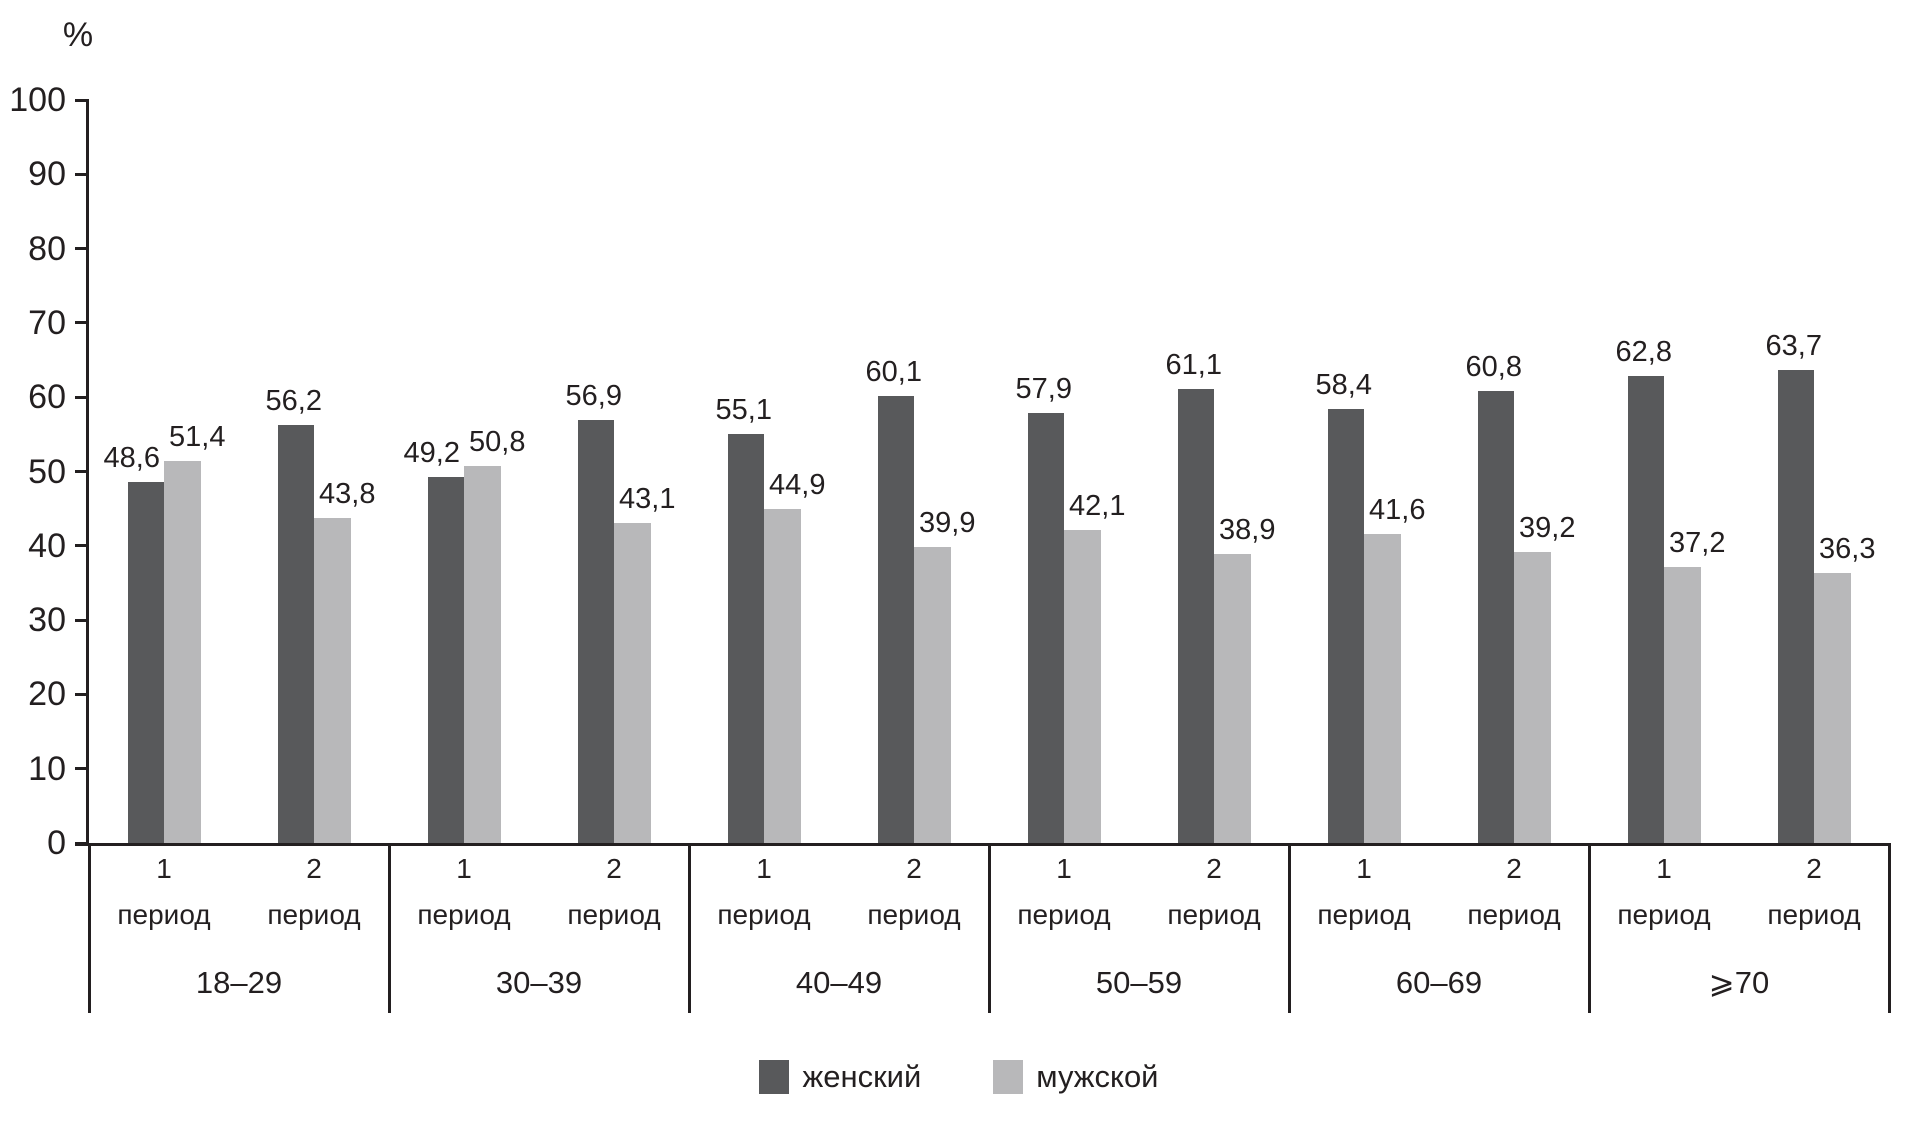 The width and height of the screenshot is (1918, 1132). I want to click on y-axis-tick-label: 60, so click(47, 397).